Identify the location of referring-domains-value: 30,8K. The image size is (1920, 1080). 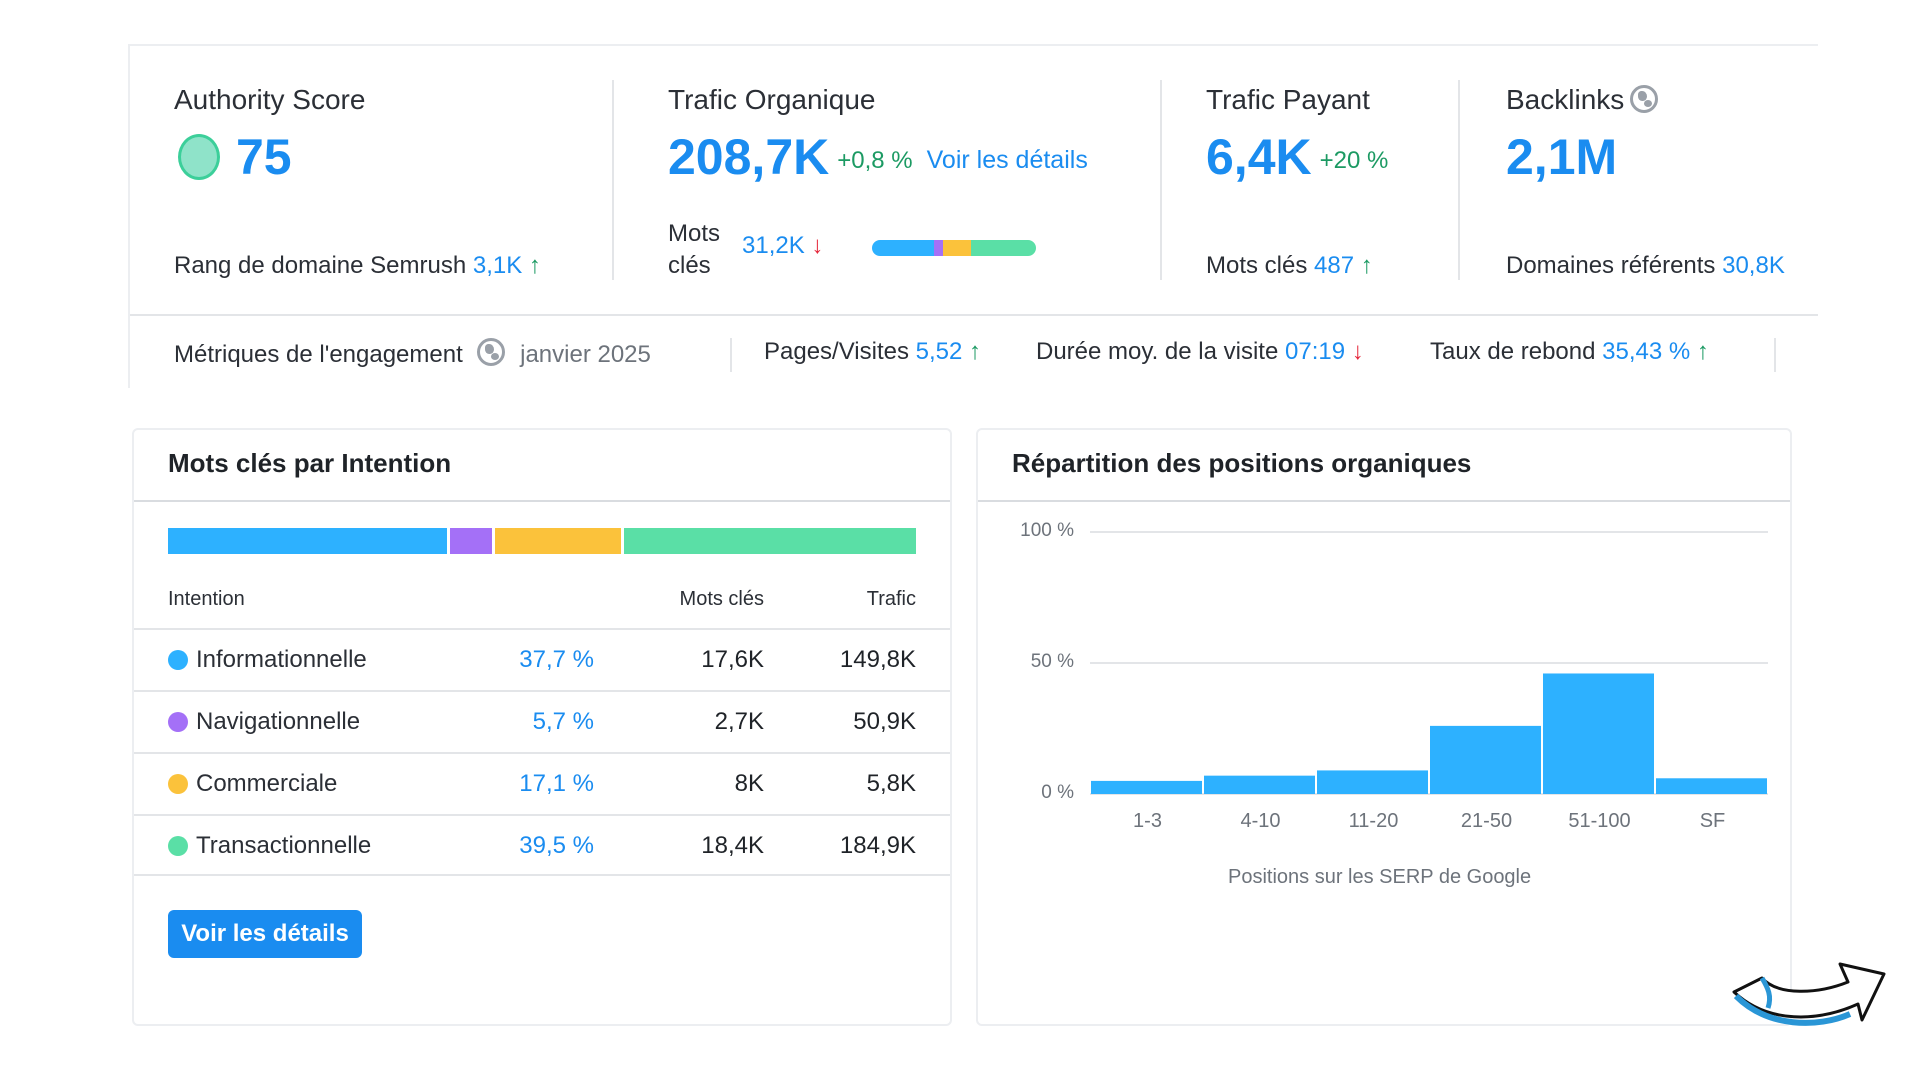
(1753, 265).